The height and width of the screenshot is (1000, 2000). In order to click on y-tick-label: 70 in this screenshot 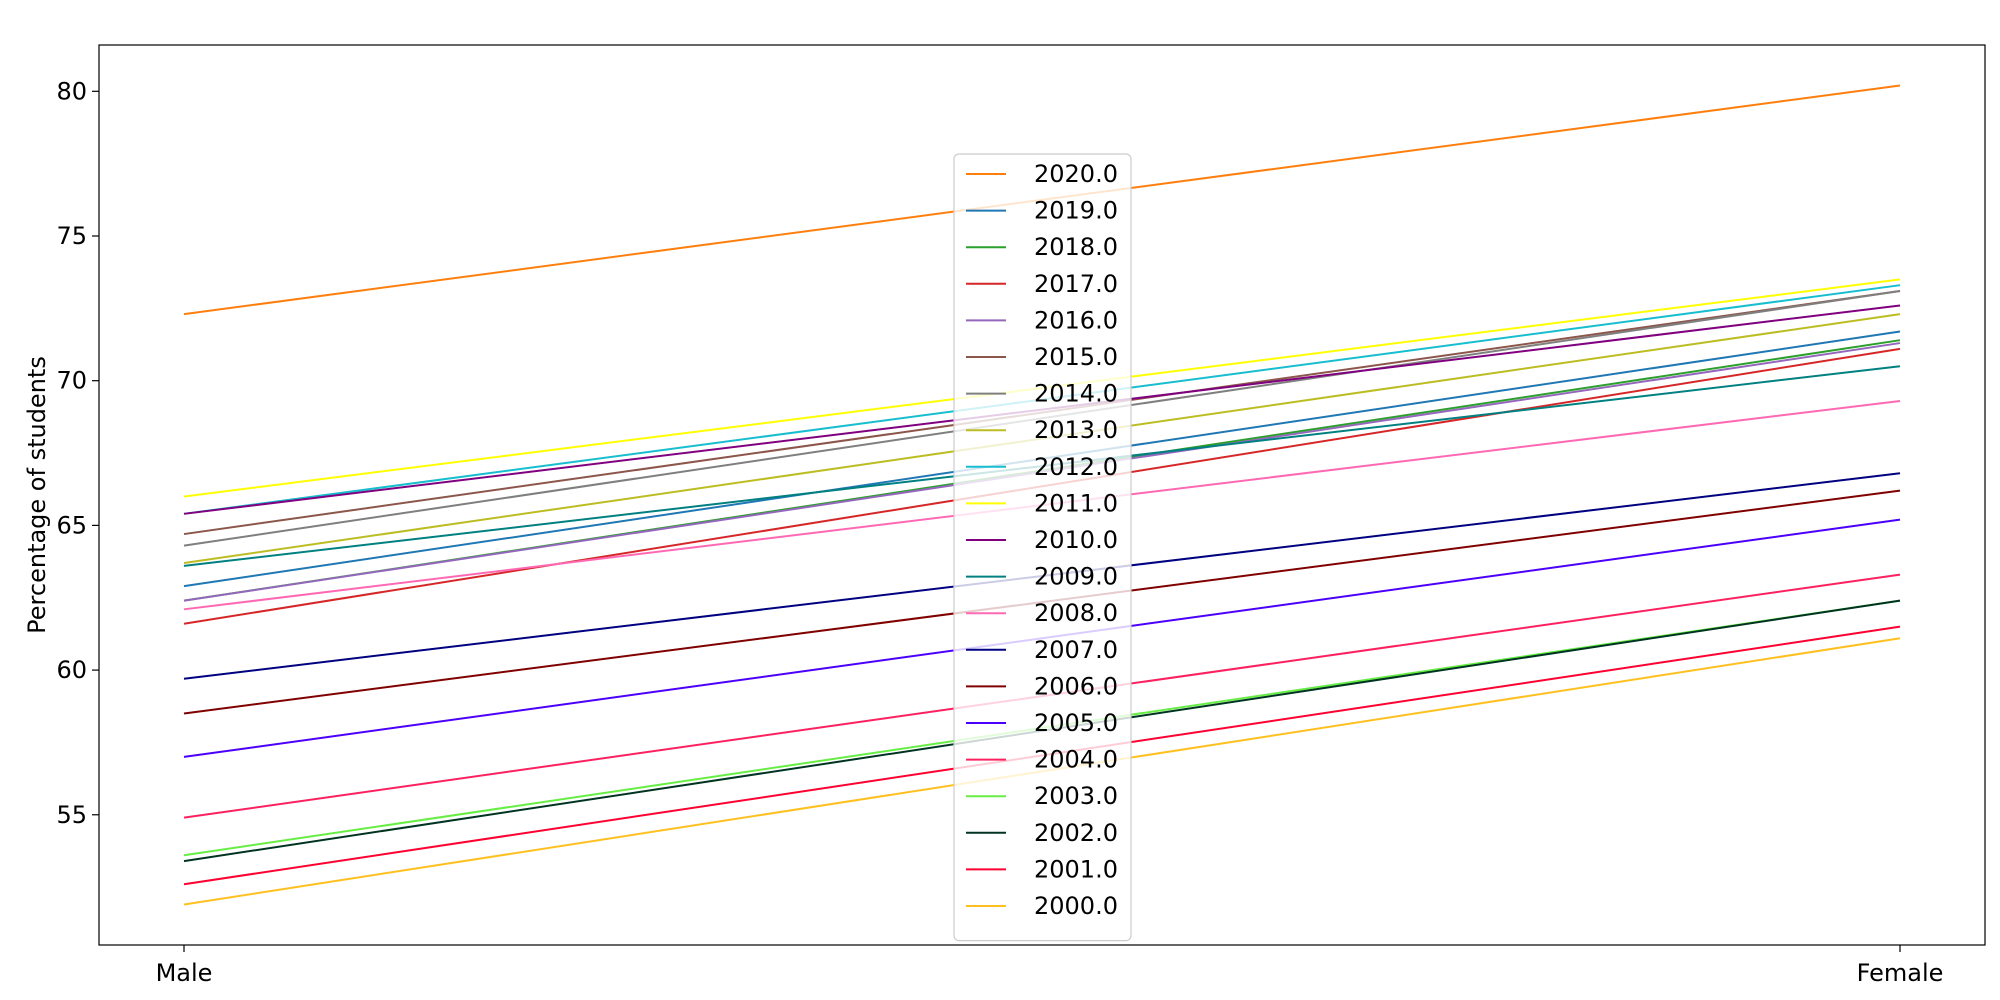, I will do `click(71, 381)`.